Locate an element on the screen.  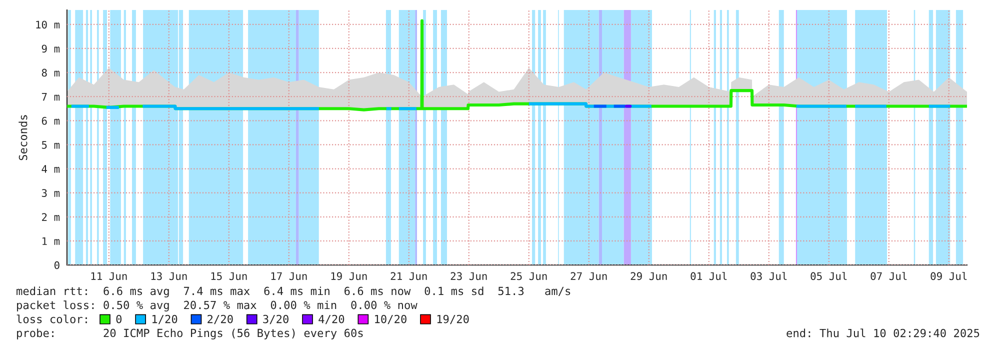
x-tick-label: 27 Jun is located at coordinates (588, 276).